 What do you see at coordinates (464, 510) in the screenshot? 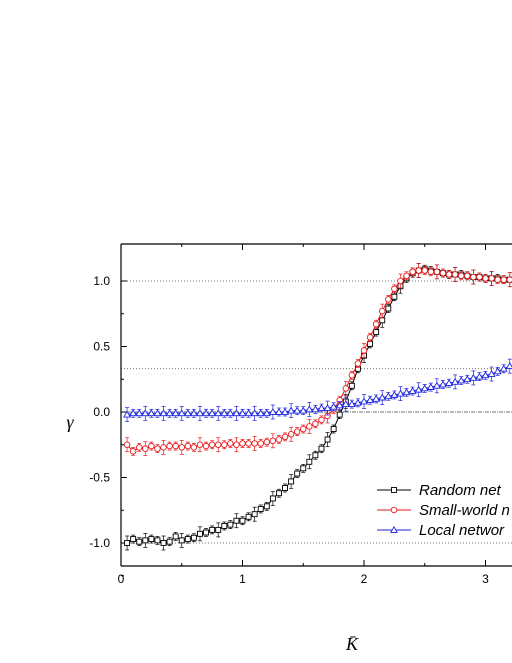
I see `legend-label: Small-world n` at bounding box center [464, 510].